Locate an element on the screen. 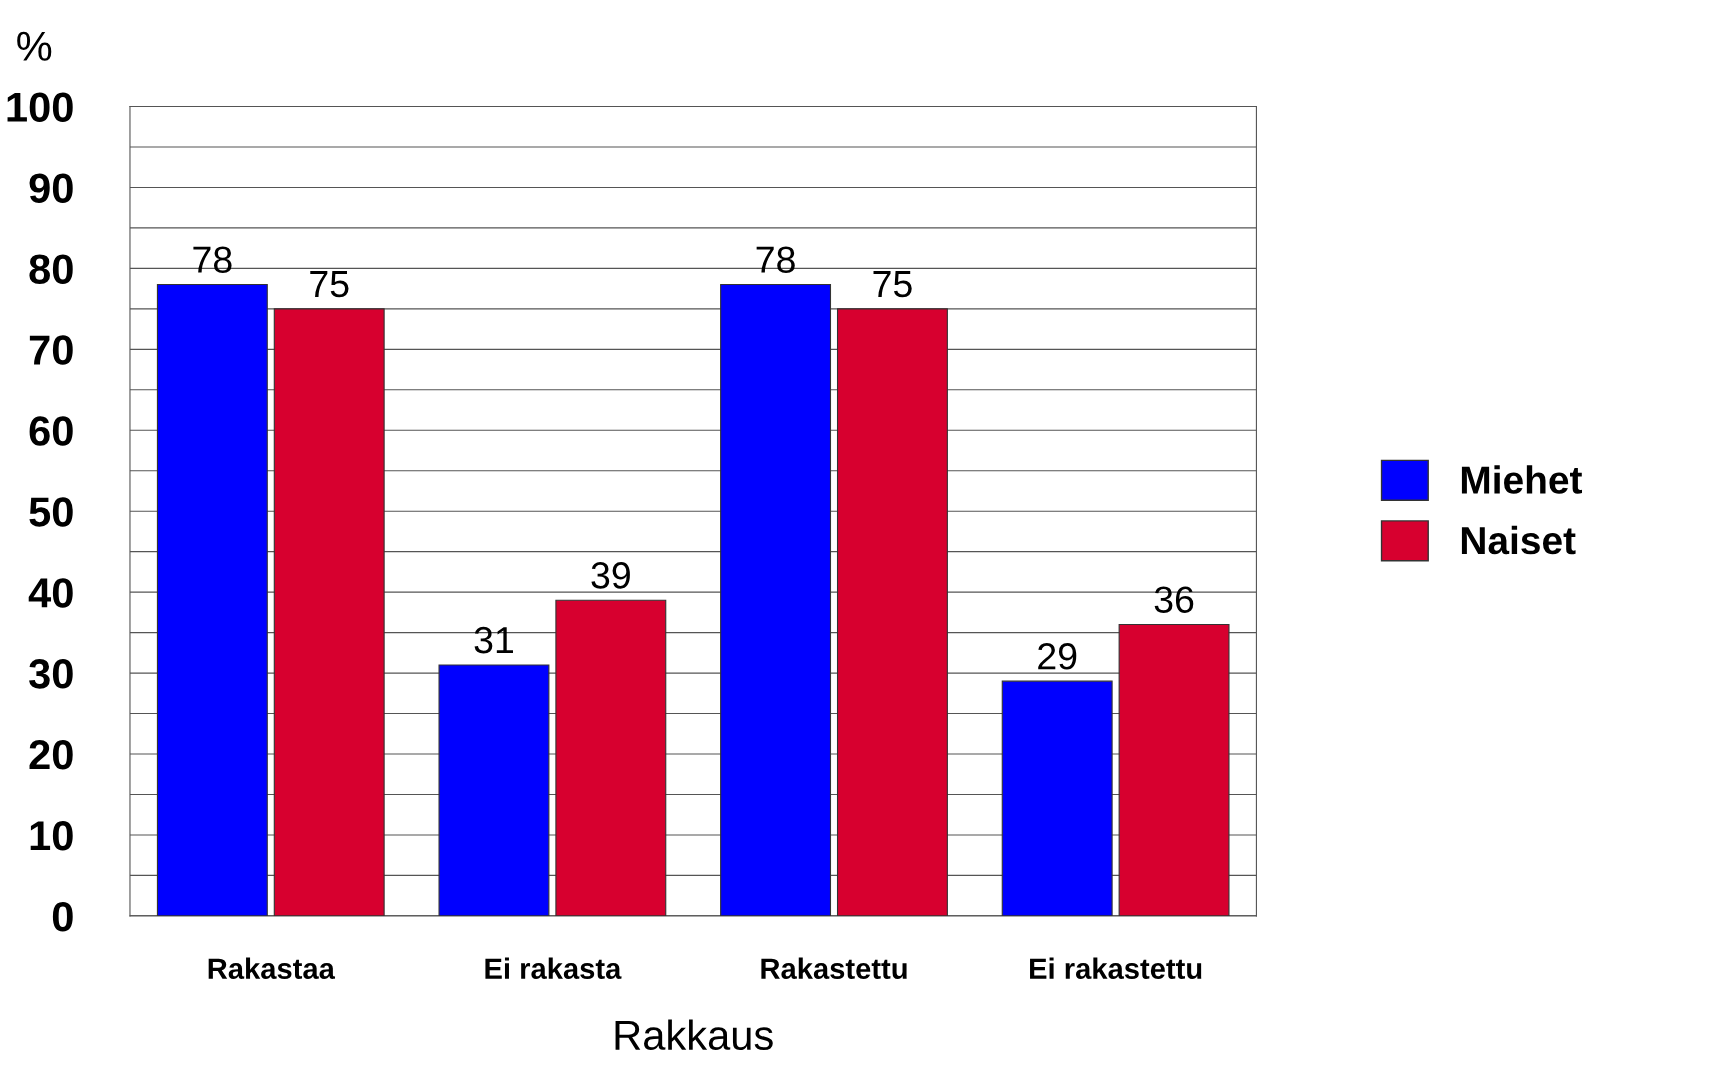  x-tick-label: Rakastaa is located at coordinates (272, 968).